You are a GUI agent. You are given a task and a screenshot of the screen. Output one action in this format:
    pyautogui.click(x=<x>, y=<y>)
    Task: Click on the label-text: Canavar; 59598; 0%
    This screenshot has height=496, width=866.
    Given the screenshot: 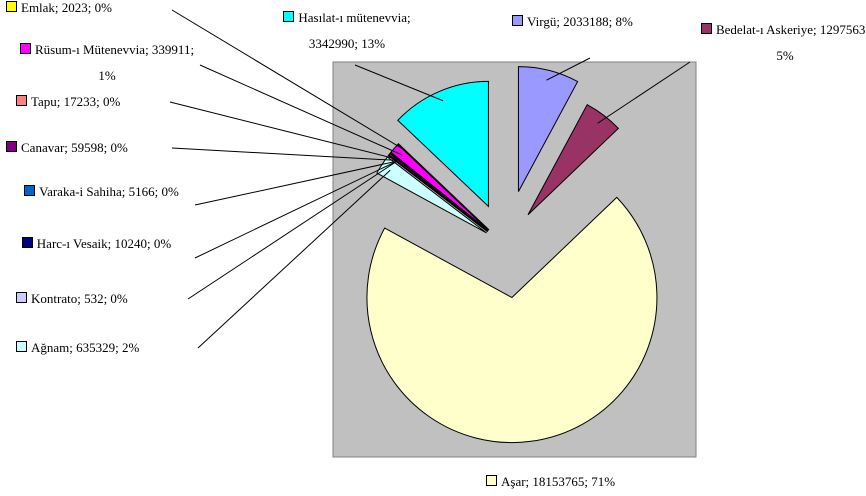 What is the action you would take?
    pyautogui.click(x=74, y=147)
    